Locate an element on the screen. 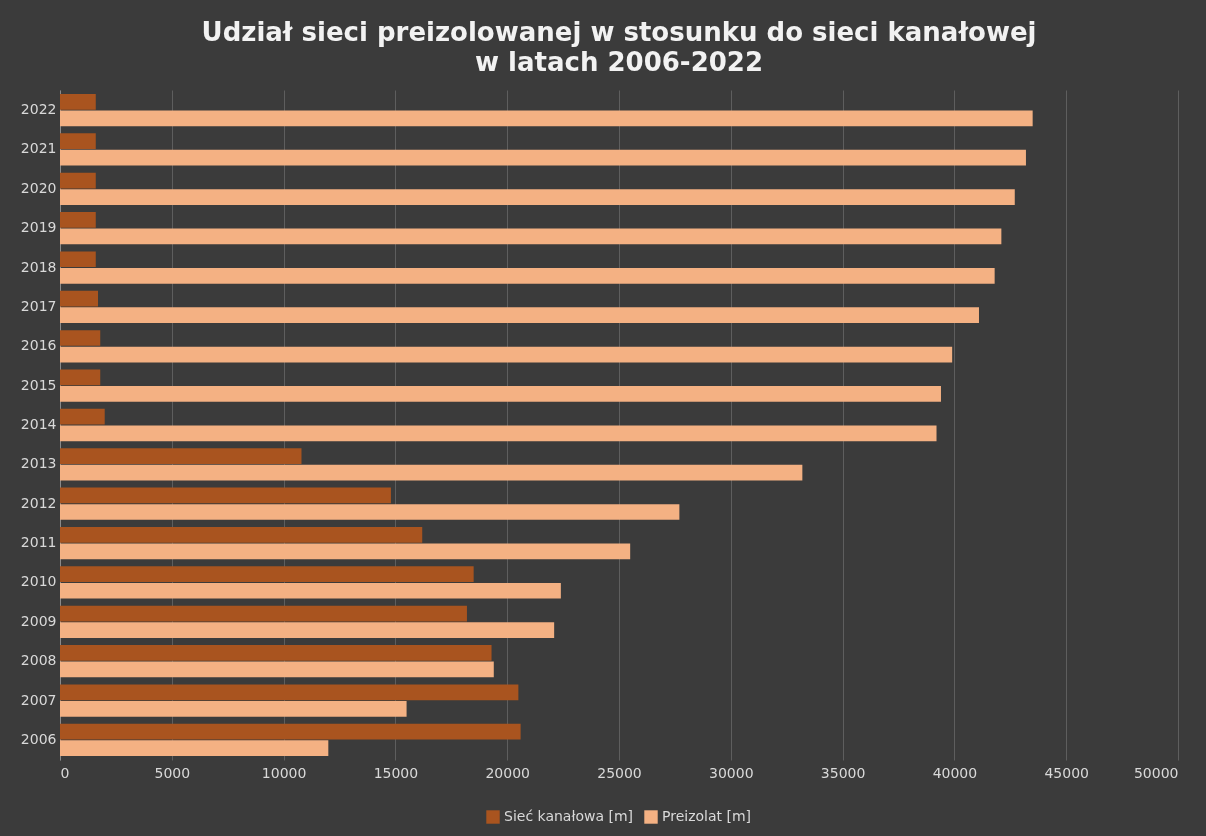 This screenshot has height=836, width=1206. y-tick-label: 2011 is located at coordinates (38, 542).